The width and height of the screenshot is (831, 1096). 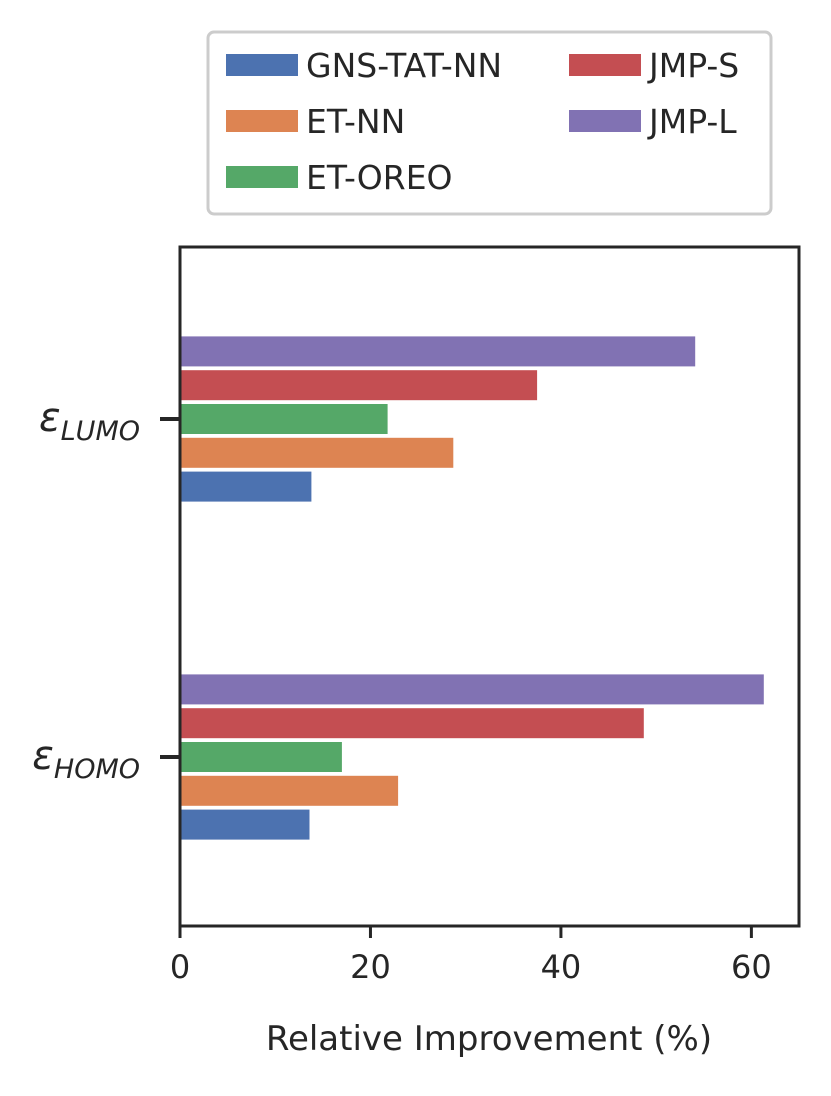 I want to click on legend-label-jmp-l: JMP-L, so click(x=692, y=121).